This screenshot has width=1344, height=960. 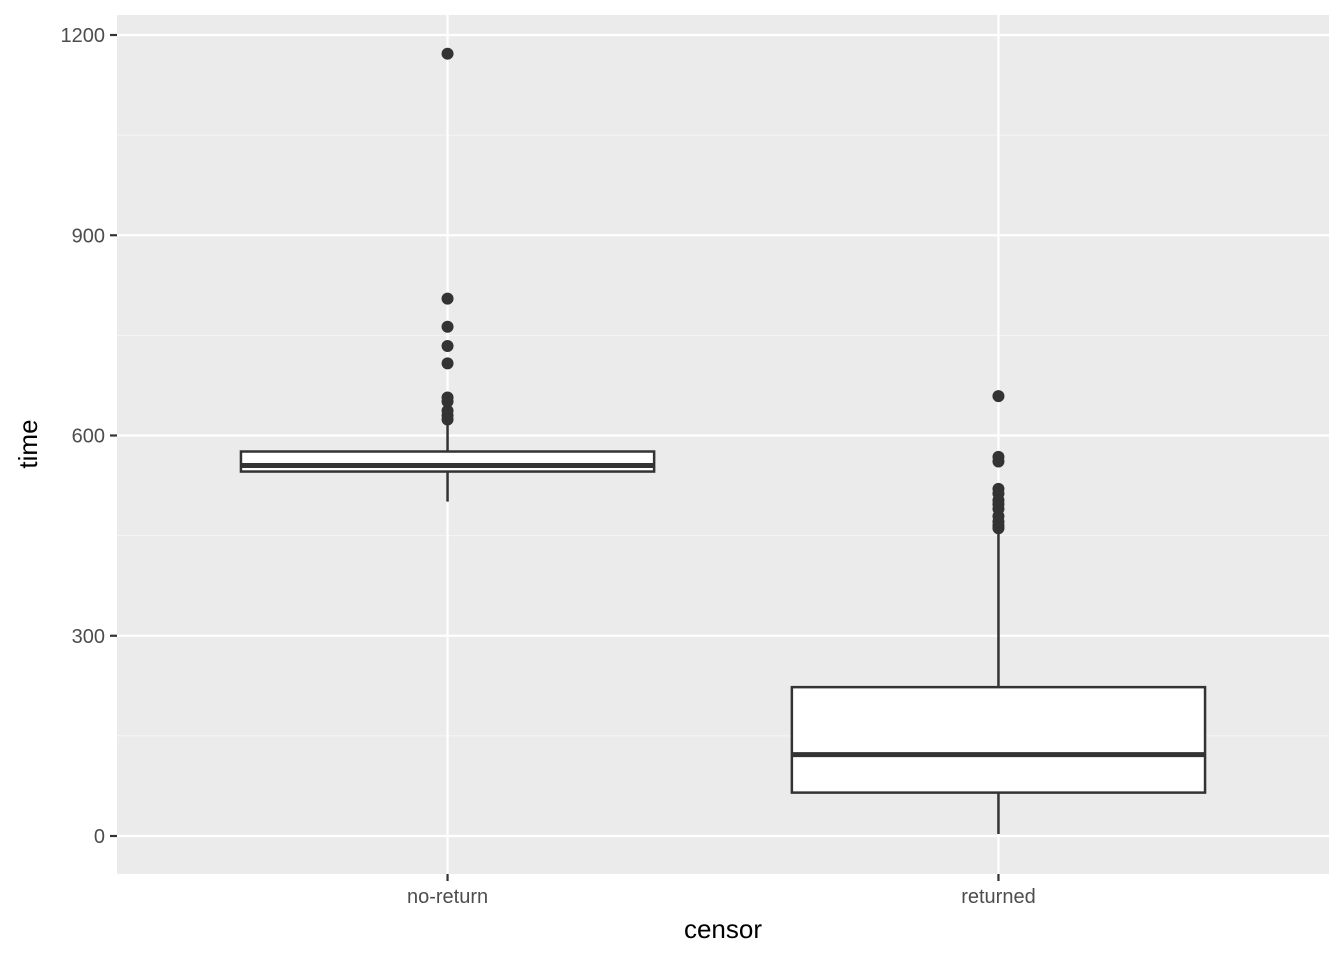 What do you see at coordinates (447, 274) in the screenshot?
I see `box-no-return` at bounding box center [447, 274].